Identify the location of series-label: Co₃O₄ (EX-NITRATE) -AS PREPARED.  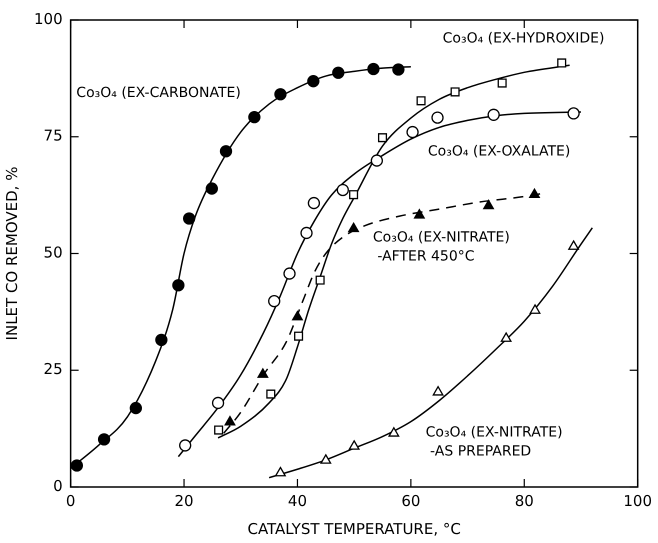
(494, 442).